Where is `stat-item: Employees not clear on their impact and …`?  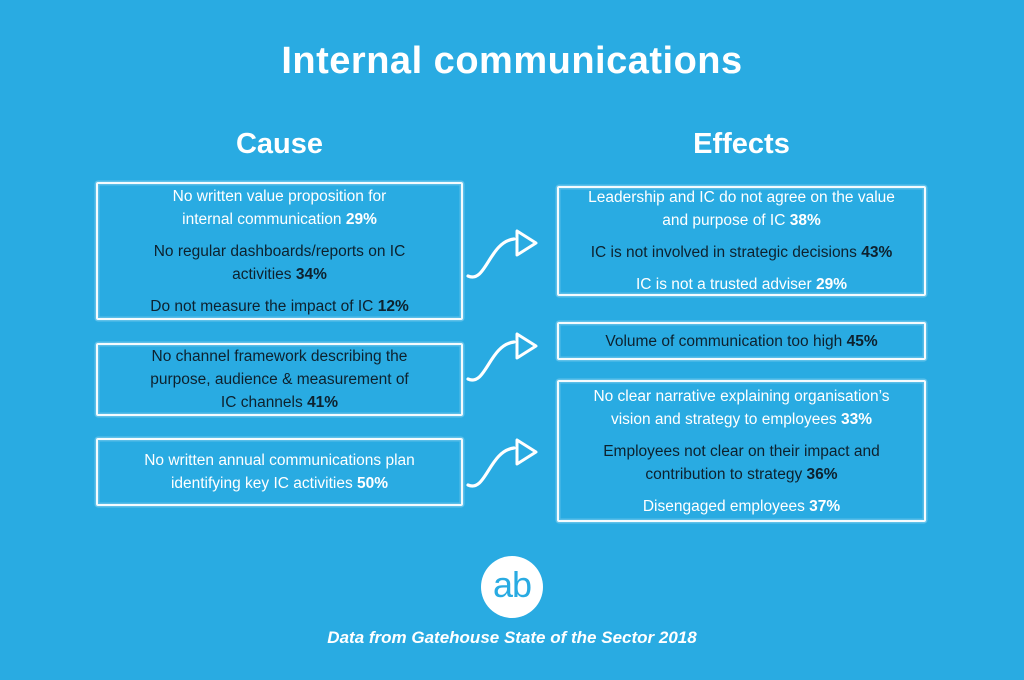 stat-item: Employees not clear on their impact and … is located at coordinates (741, 463).